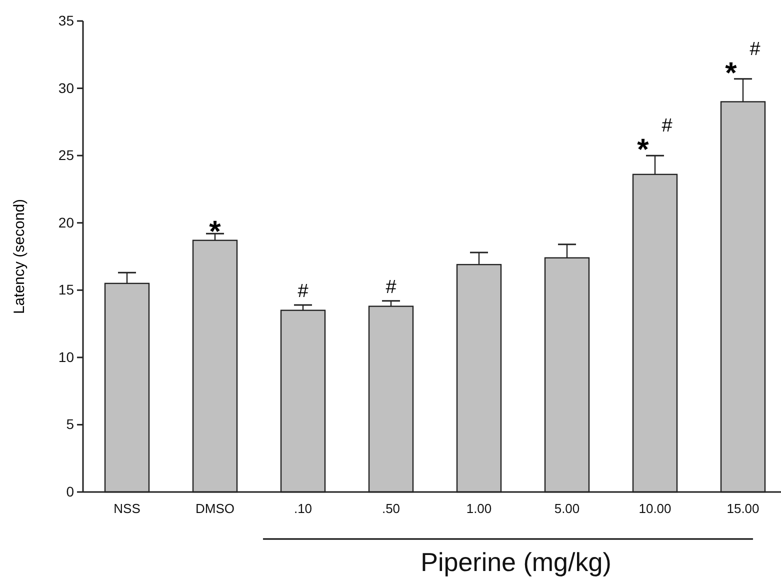 Image resolution: width=781 pixels, height=580 pixels. What do you see at coordinates (66, 155) in the screenshot?
I see `y-tick-label: 25` at bounding box center [66, 155].